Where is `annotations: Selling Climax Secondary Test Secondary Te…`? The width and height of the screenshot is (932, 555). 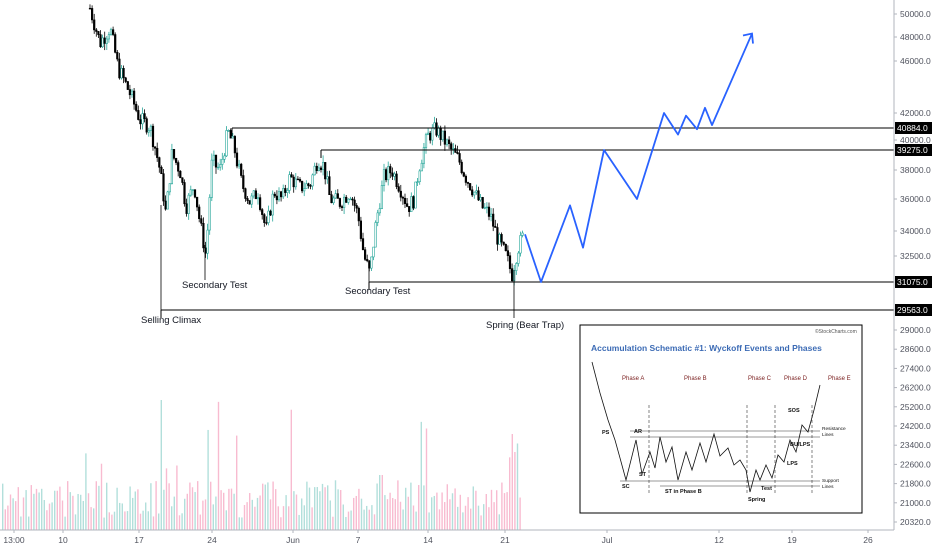 annotations: Selling Climax Secondary Test Secondary Te… is located at coordinates (352, 268).